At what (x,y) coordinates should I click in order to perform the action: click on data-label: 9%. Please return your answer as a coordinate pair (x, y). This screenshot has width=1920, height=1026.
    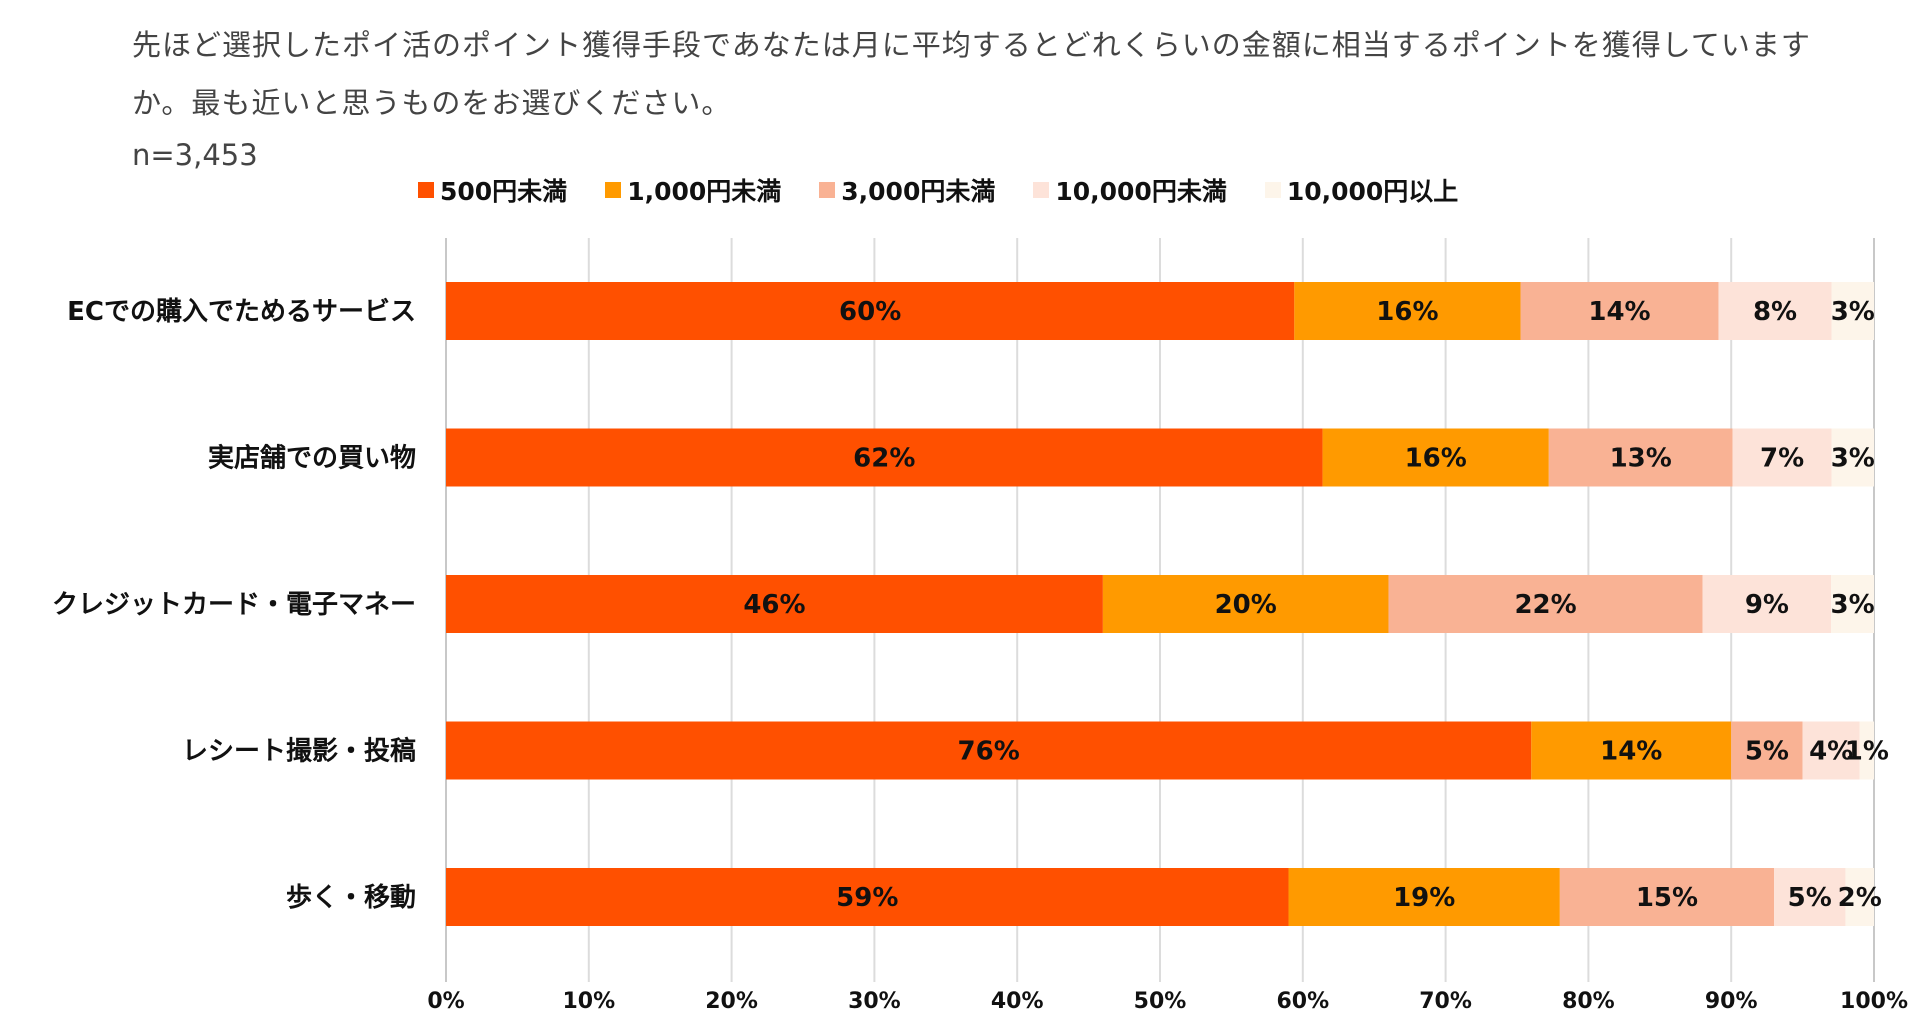
    Looking at the image, I should click on (1767, 605).